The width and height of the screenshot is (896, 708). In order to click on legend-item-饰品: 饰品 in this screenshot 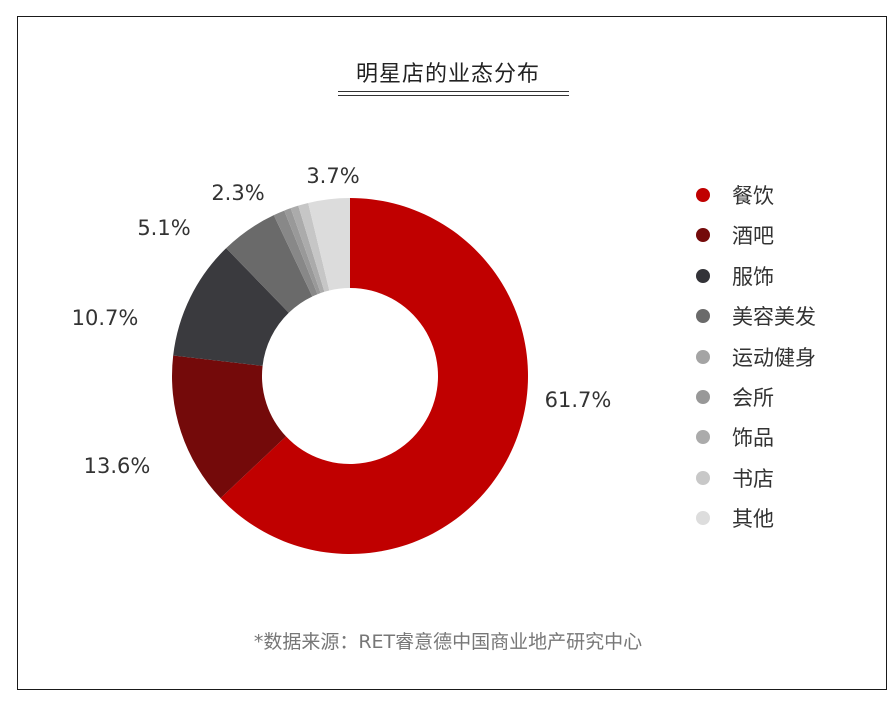, I will do `click(735, 437)`.